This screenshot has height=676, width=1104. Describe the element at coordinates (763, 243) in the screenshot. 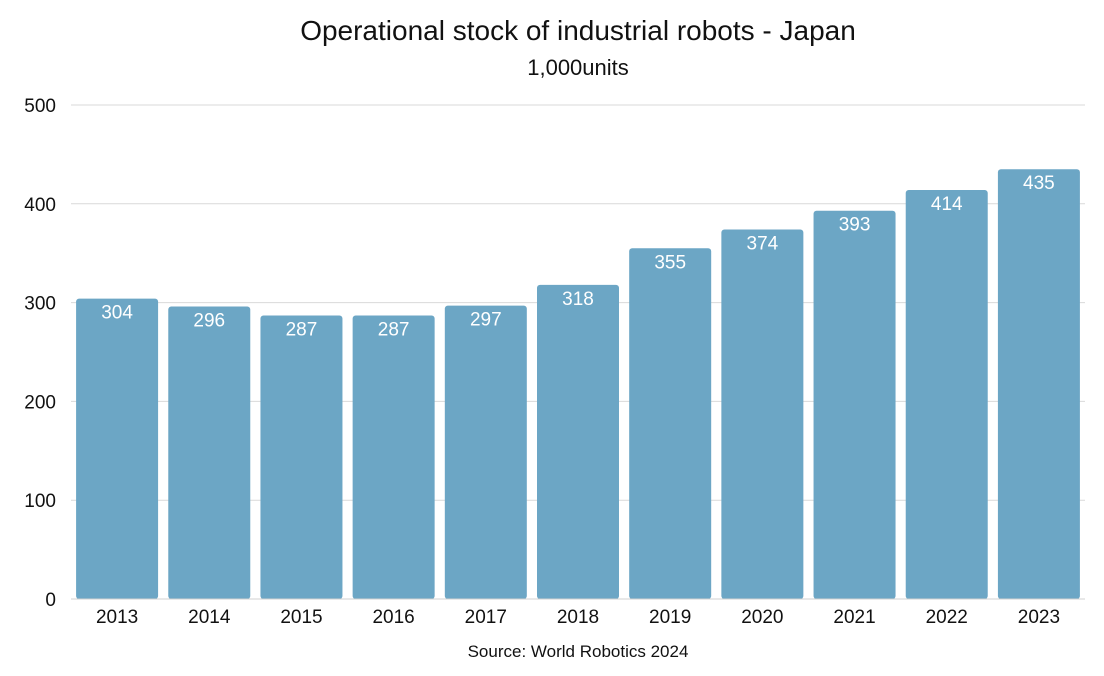

I see `bar-value-label-2020: 374` at that location.